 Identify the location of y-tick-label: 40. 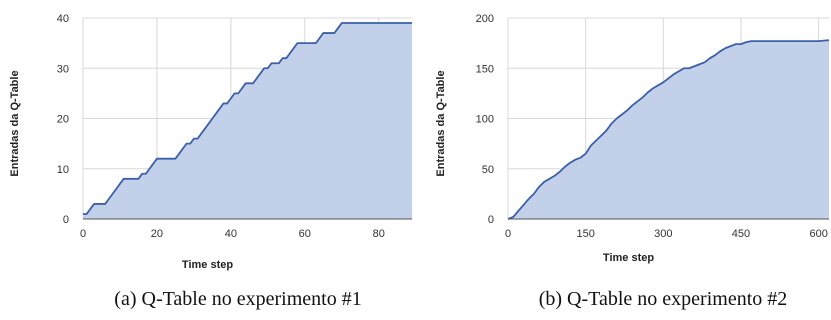
(63, 19).